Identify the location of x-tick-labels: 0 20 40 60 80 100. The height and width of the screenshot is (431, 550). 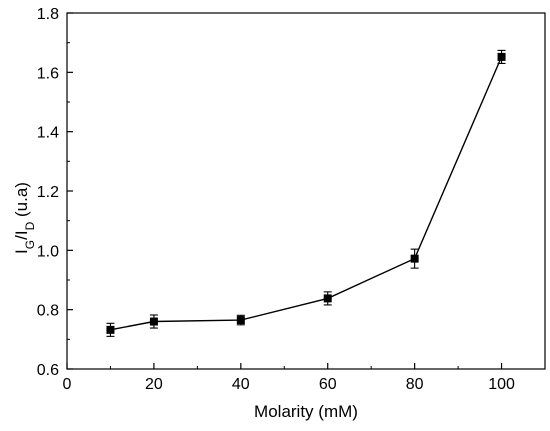
(289, 384).